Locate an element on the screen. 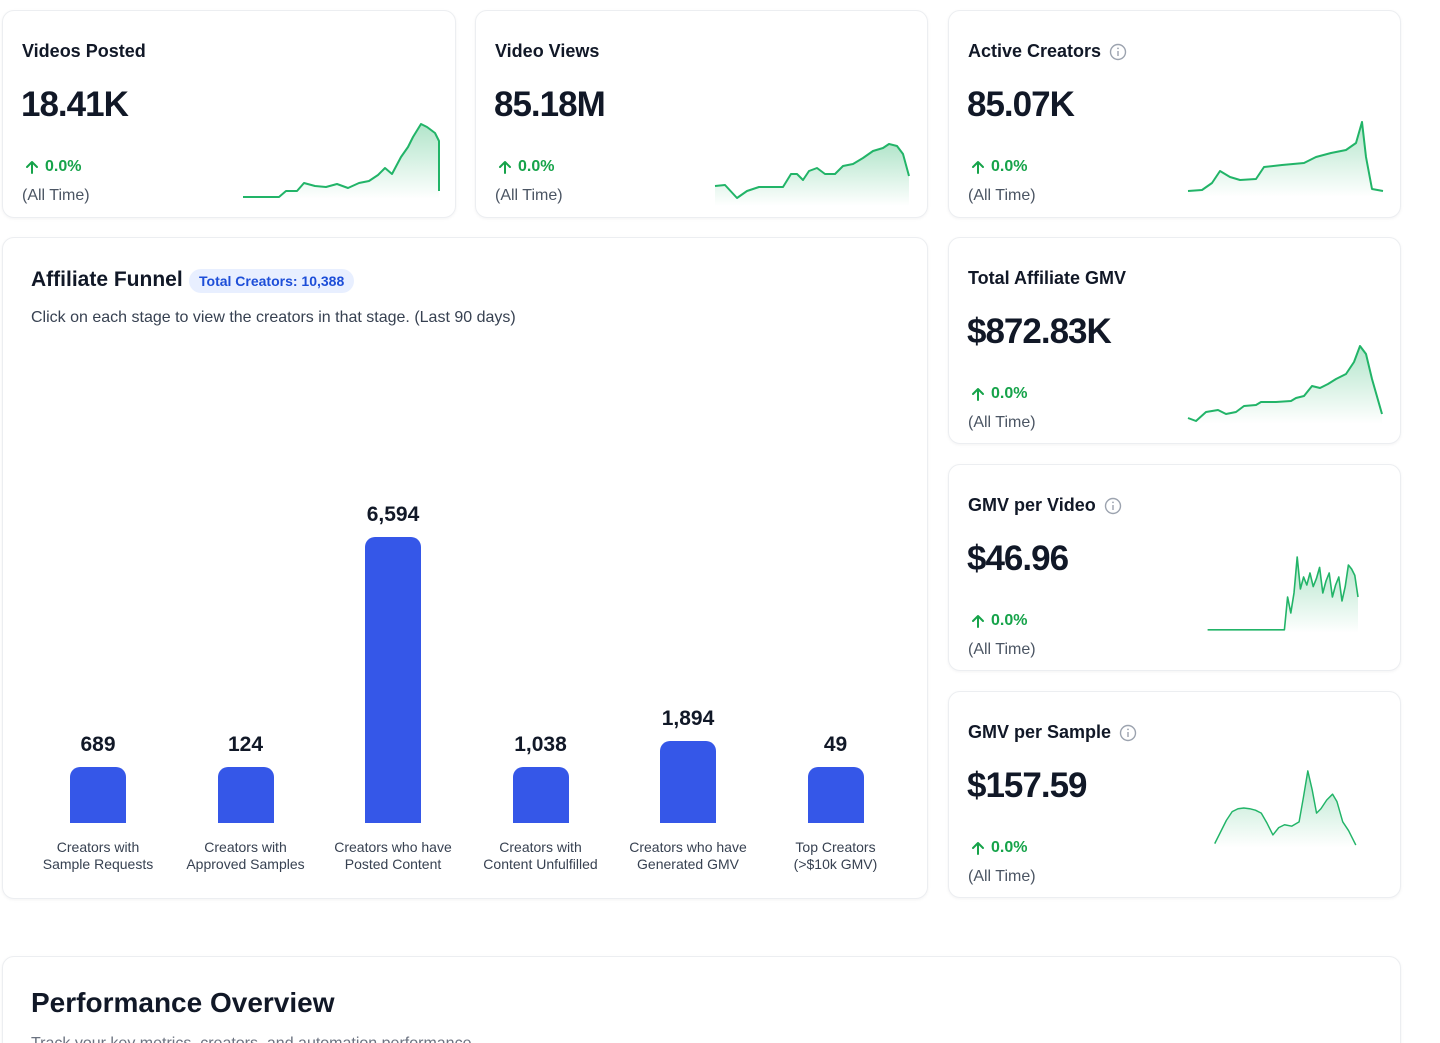 This screenshot has width=1440, height=1043. metric-card-video-views: Video Views 85.18M 0.0% (All Time) is located at coordinates (701, 114).